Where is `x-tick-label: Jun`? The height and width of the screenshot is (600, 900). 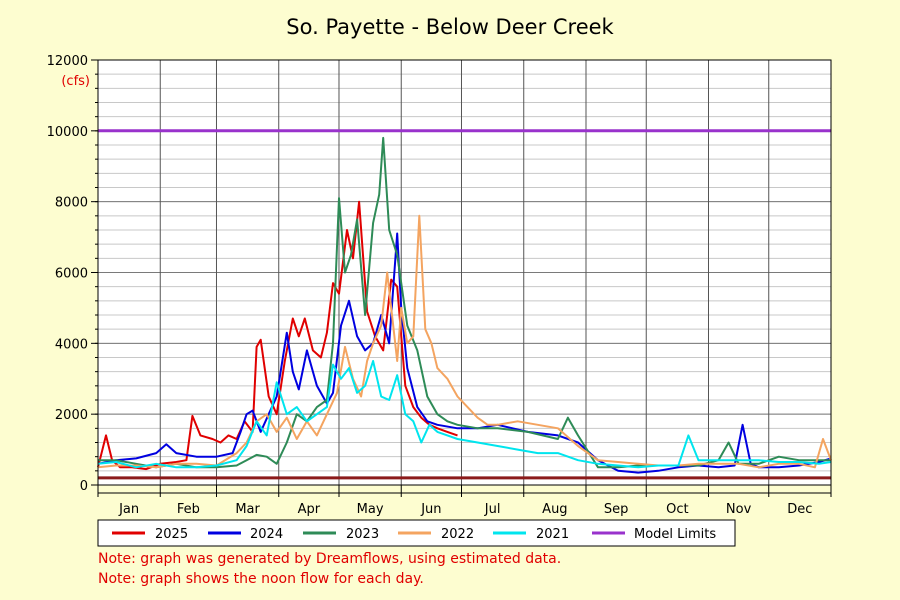
x-tick-label: Jun is located at coordinates (430, 509).